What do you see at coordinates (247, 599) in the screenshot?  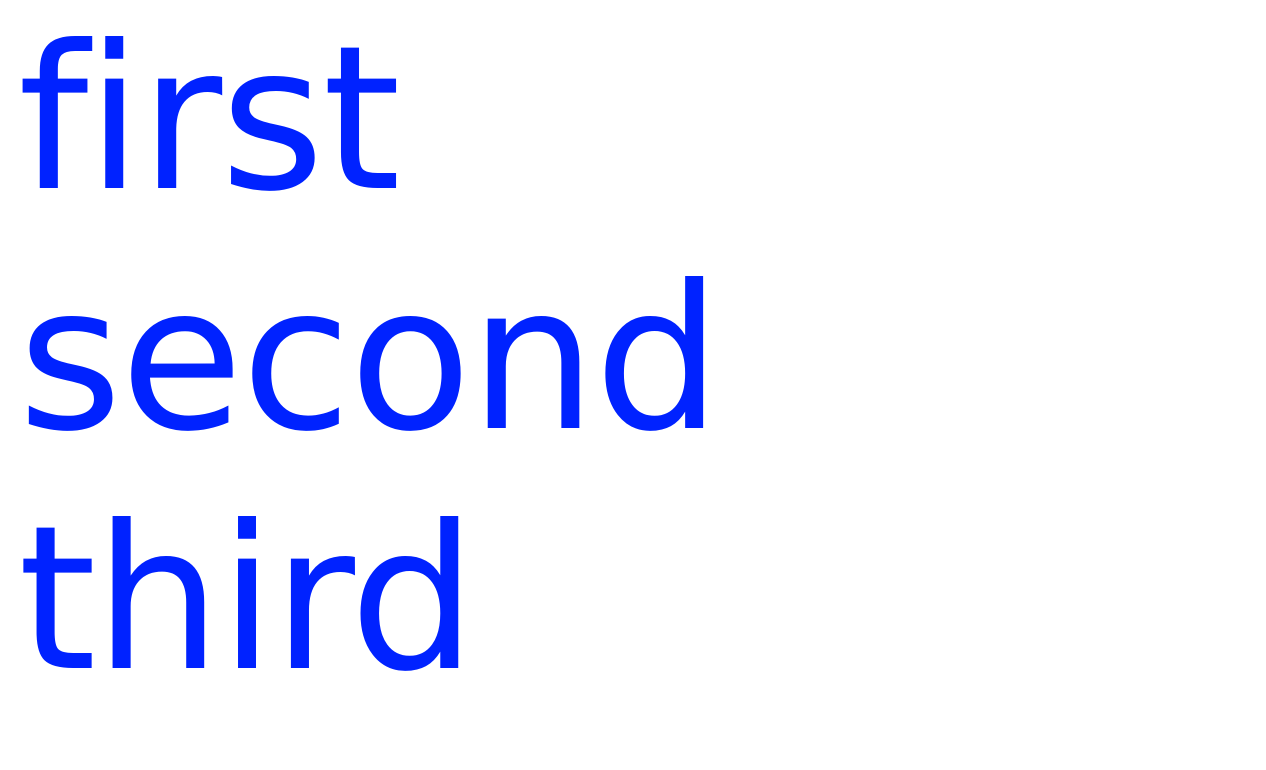 I see `word-third: third` at bounding box center [247, 599].